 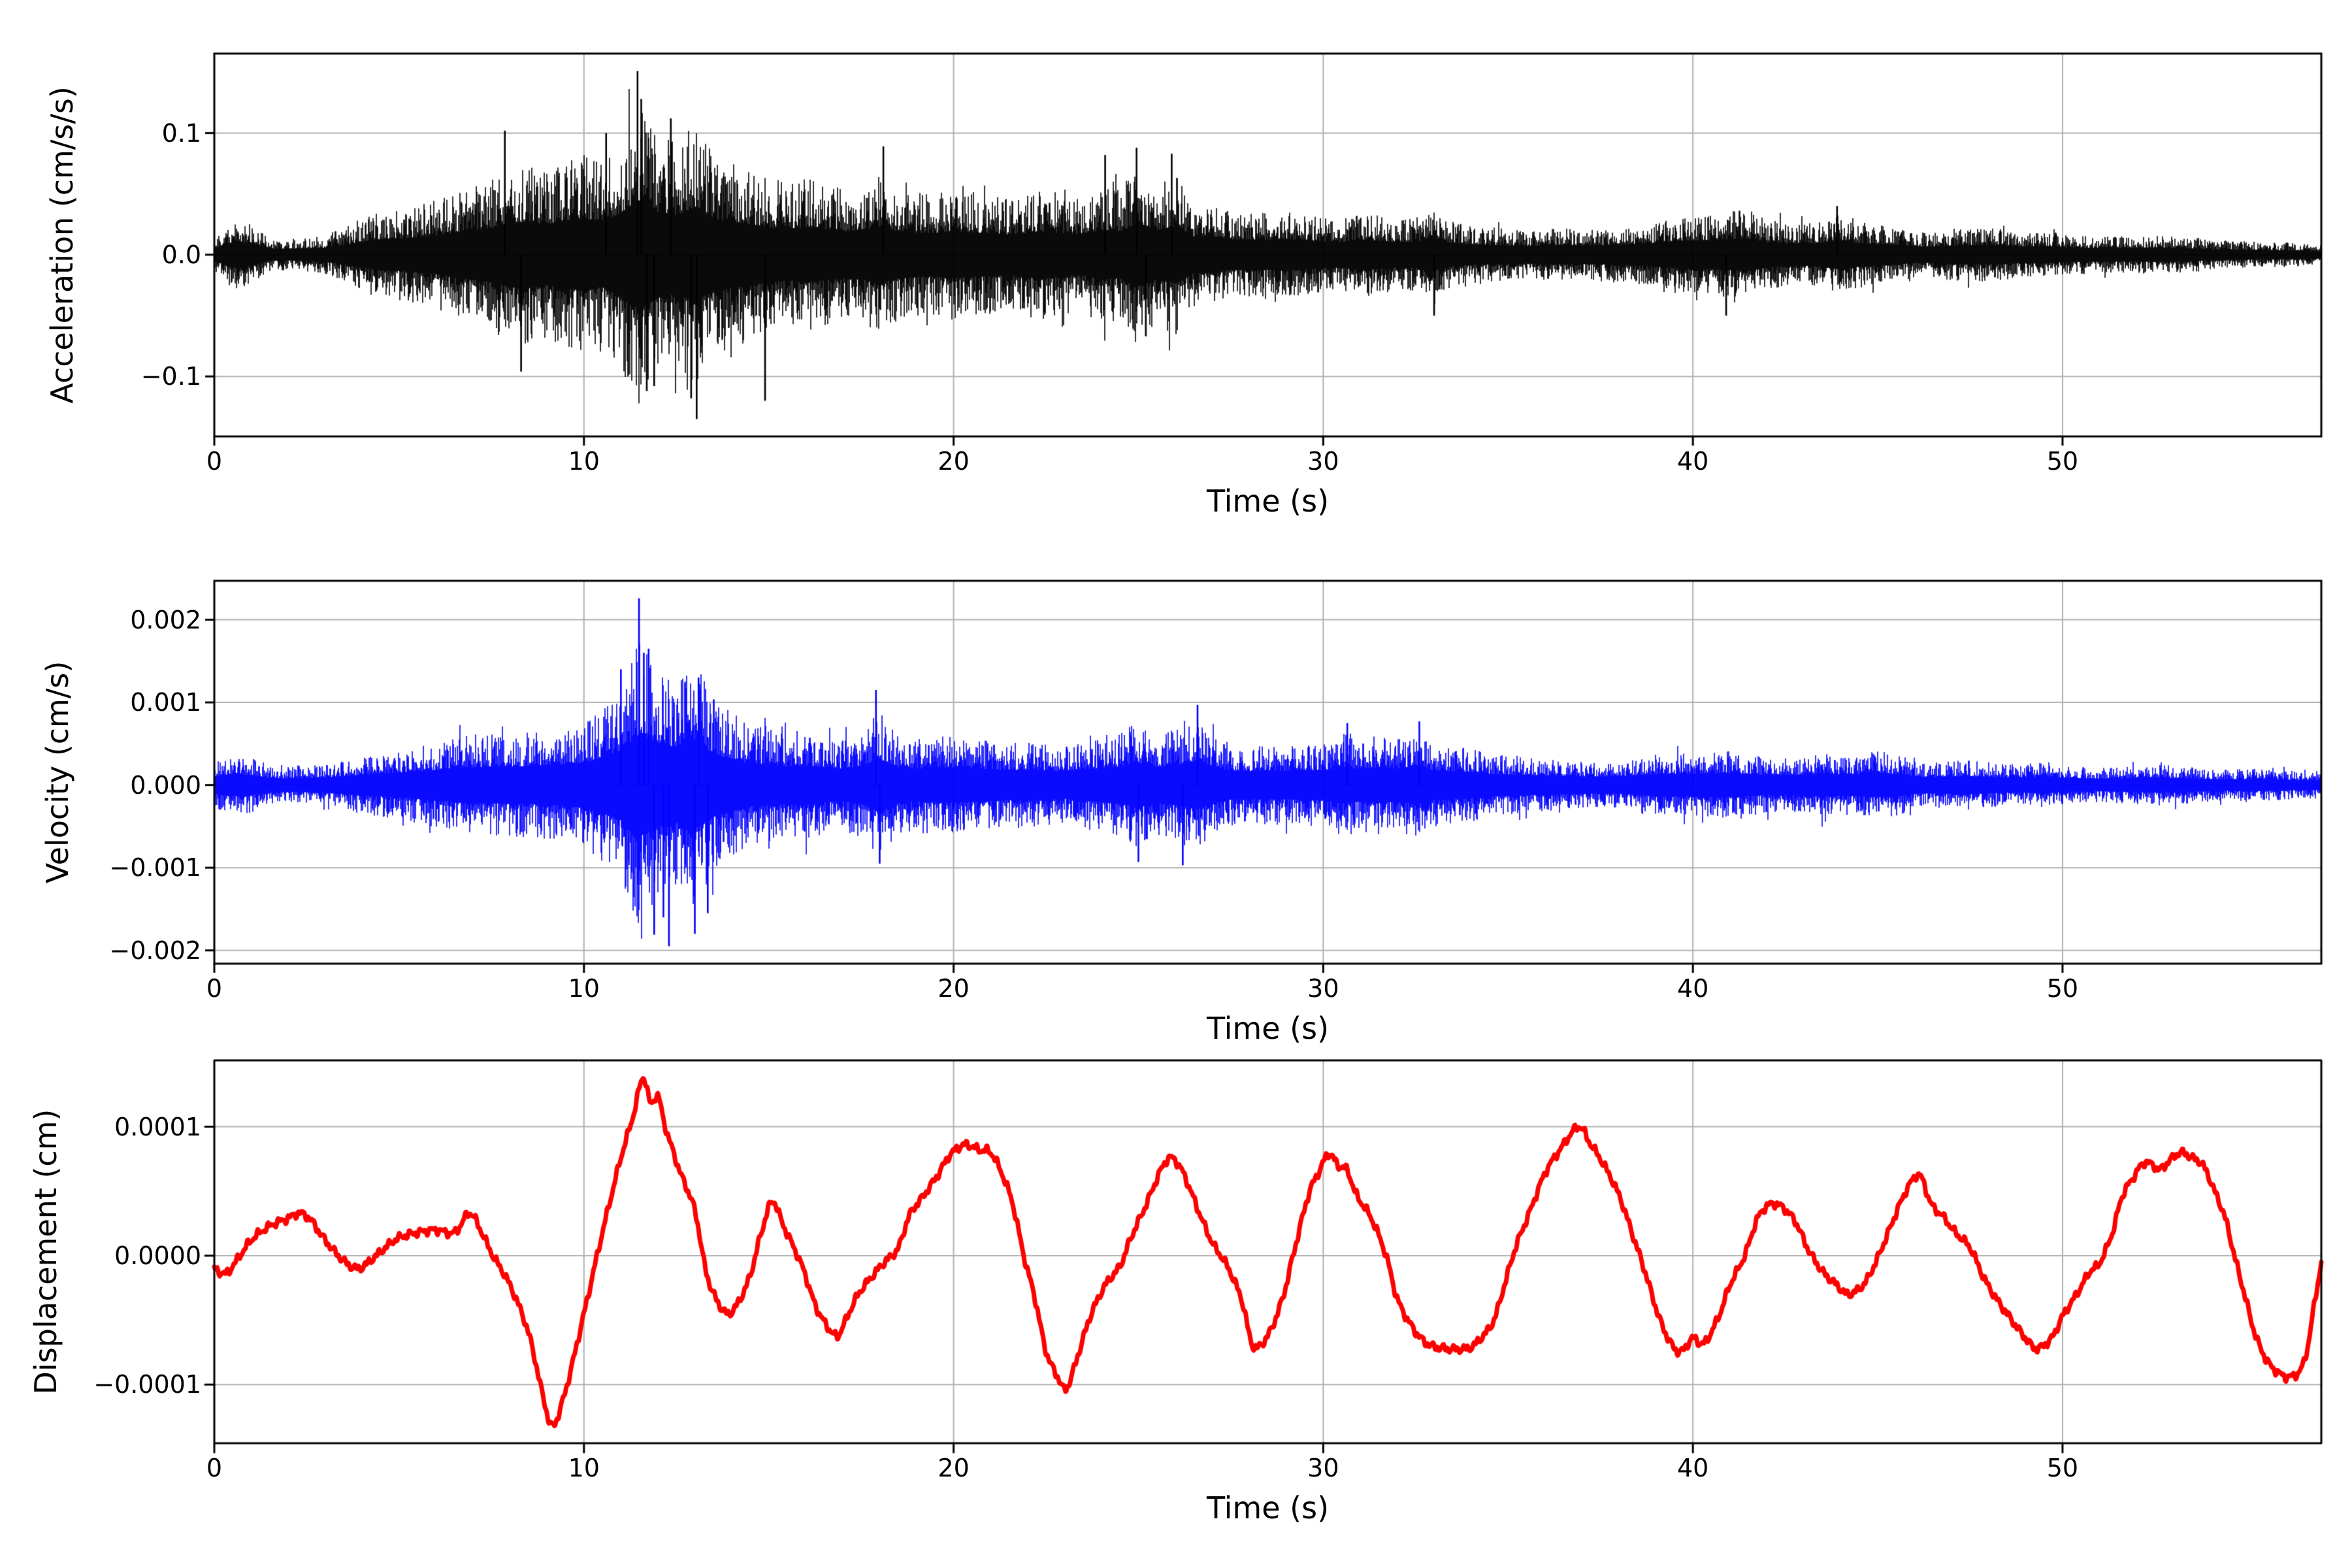 What do you see at coordinates (170, 376) in the screenshot?
I see `y-tick-label: −0.1` at bounding box center [170, 376].